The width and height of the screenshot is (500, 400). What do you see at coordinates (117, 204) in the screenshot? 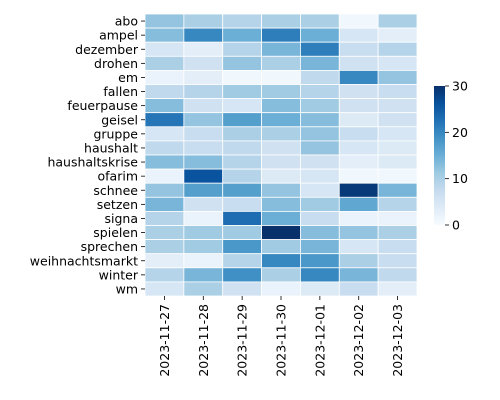
I see `y-tick-label: setzen` at bounding box center [117, 204].